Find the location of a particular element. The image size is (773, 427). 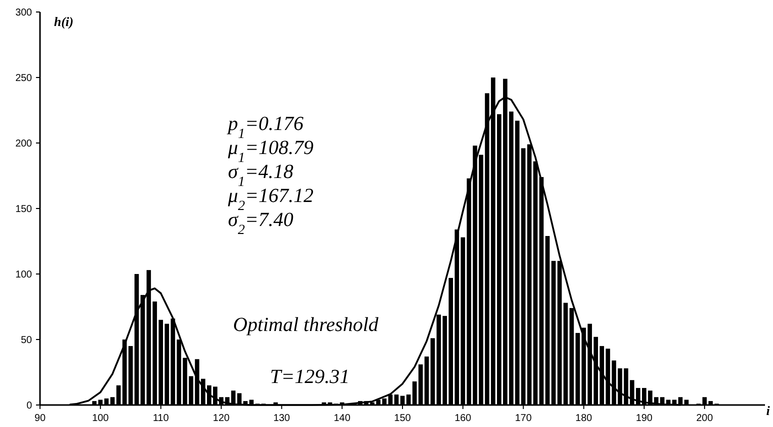

x-tick-label: 120 is located at coordinates (221, 418).